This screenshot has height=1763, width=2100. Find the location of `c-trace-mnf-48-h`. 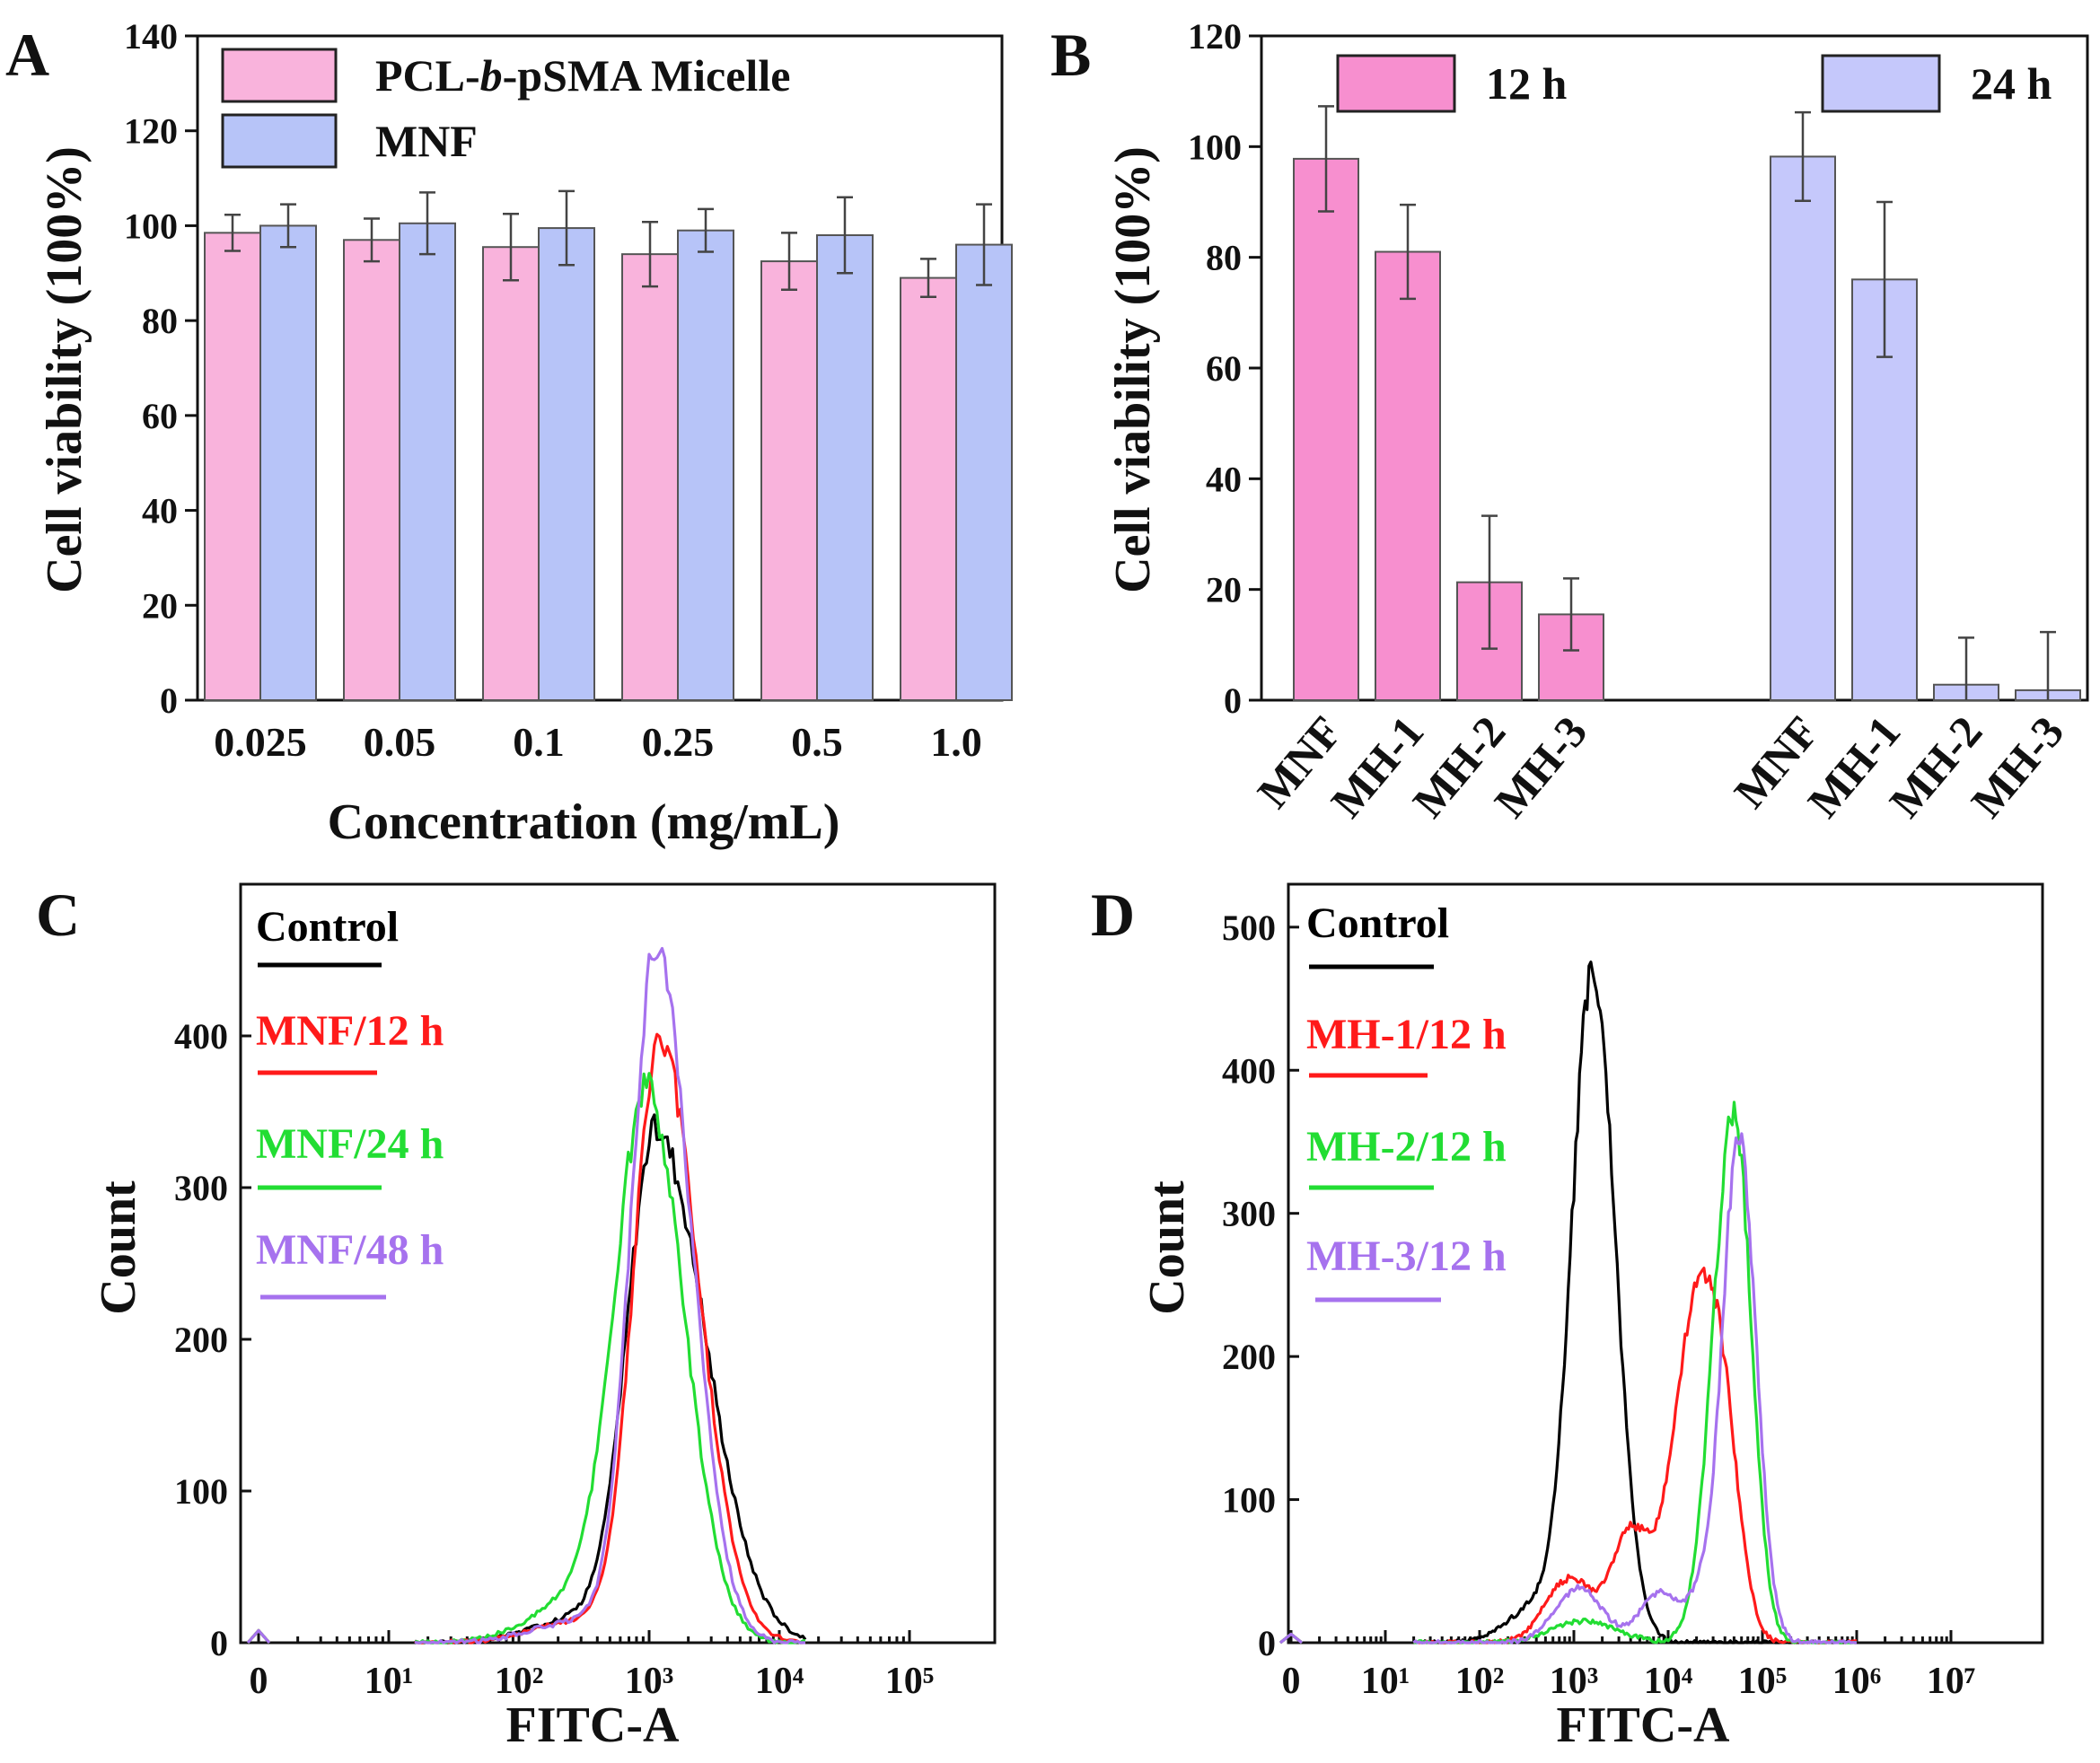

c-trace-mnf-48-h is located at coordinates (610, 1295).